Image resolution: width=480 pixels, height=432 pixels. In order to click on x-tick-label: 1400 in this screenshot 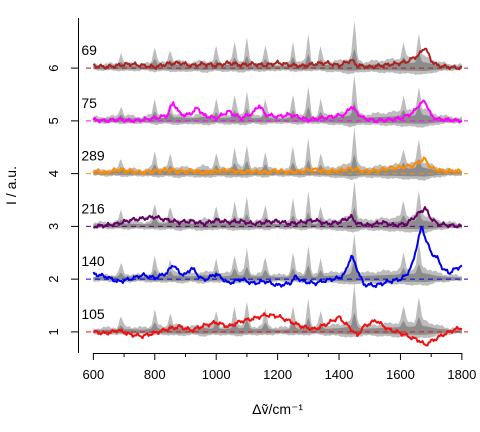, I will do `click(339, 374)`.